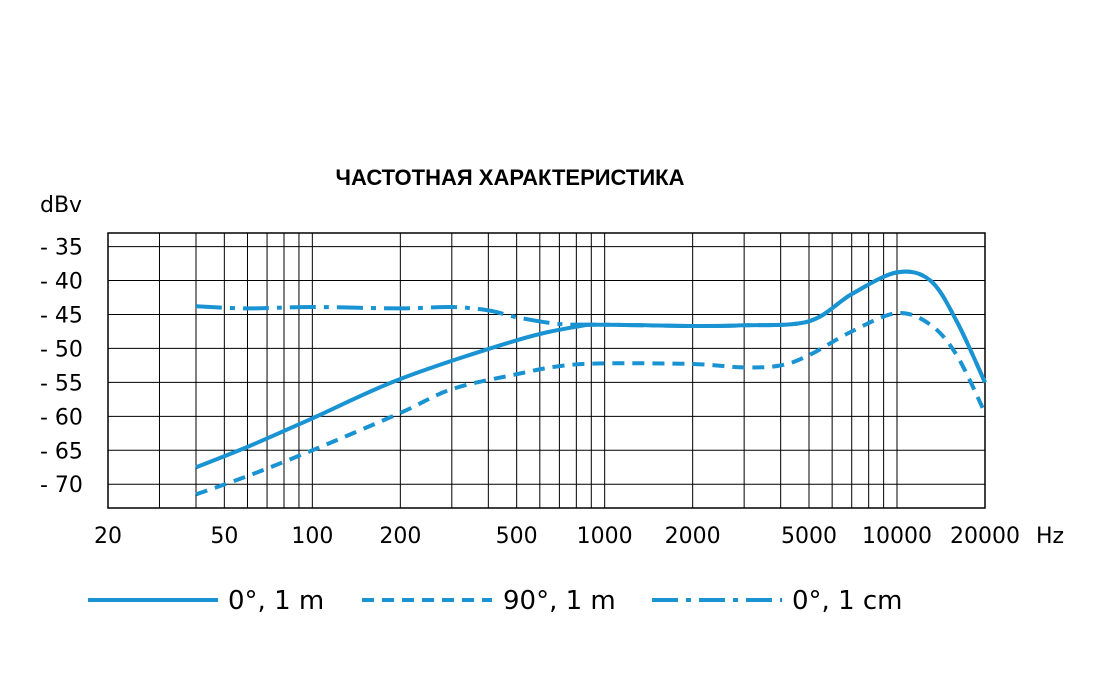 The width and height of the screenshot is (1098, 698). I want to click on y-tick-label: - 50, so click(61, 349).